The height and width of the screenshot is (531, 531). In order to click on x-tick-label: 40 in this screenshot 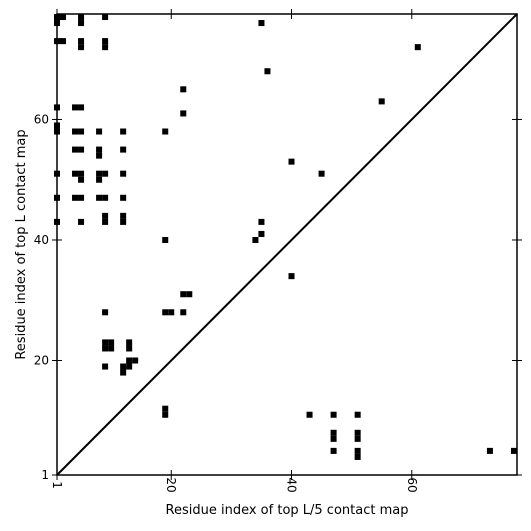, I will do `click(292, 484)`.